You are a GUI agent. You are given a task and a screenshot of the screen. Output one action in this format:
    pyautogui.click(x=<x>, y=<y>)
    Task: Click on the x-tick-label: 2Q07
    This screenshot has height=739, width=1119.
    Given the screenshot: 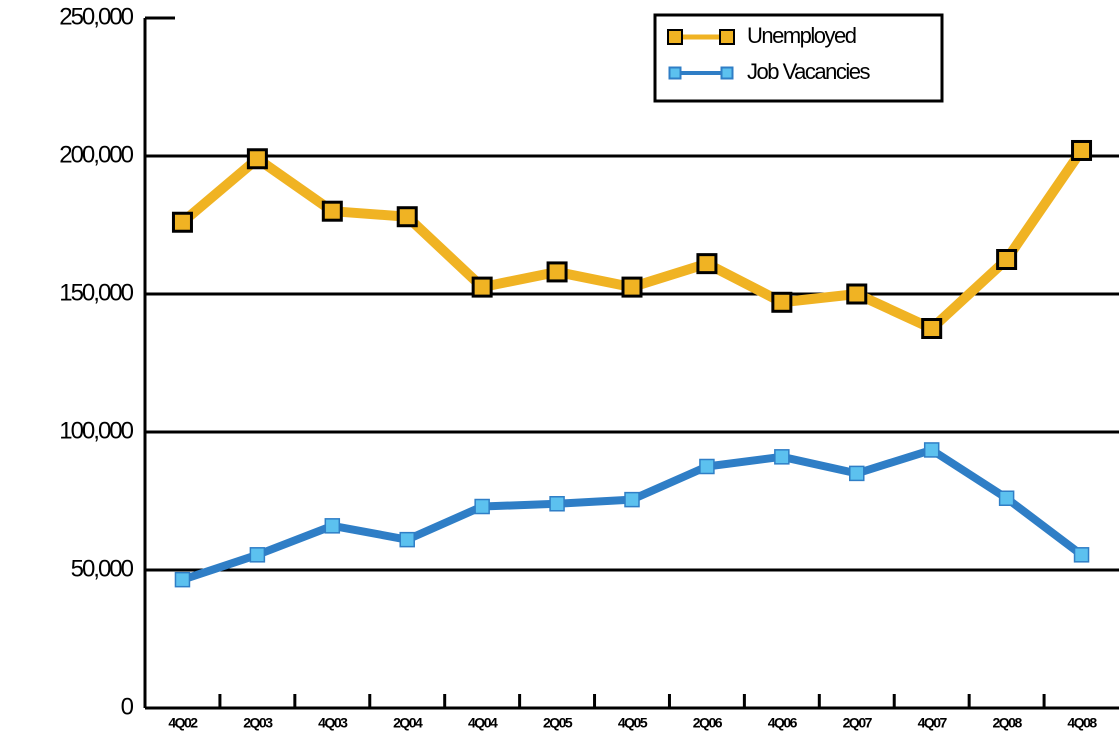 What is the action you would take?
    pyautogui.click(x=858, y=723)
    